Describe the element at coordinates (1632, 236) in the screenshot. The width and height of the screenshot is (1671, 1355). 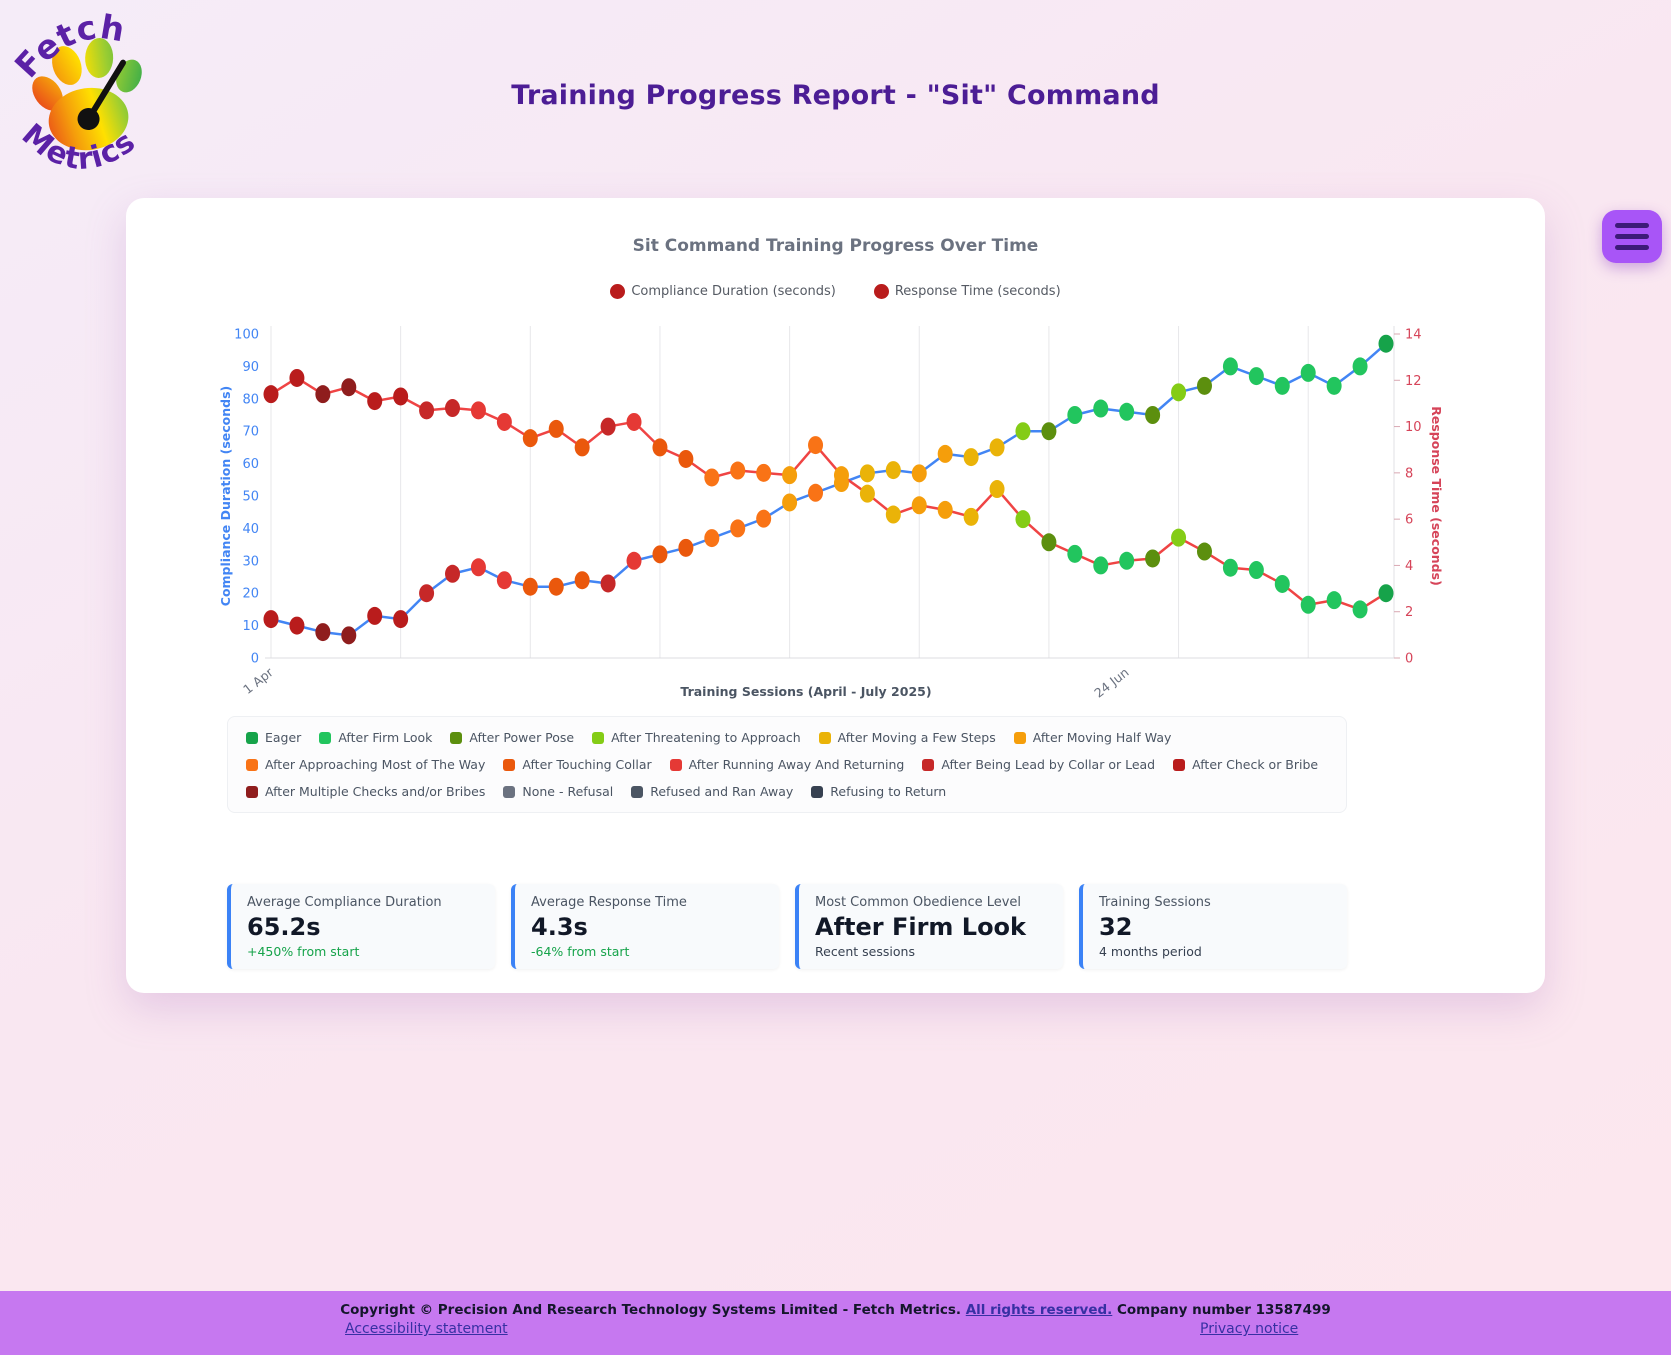
I see `hamburger-menu-button` at that location.